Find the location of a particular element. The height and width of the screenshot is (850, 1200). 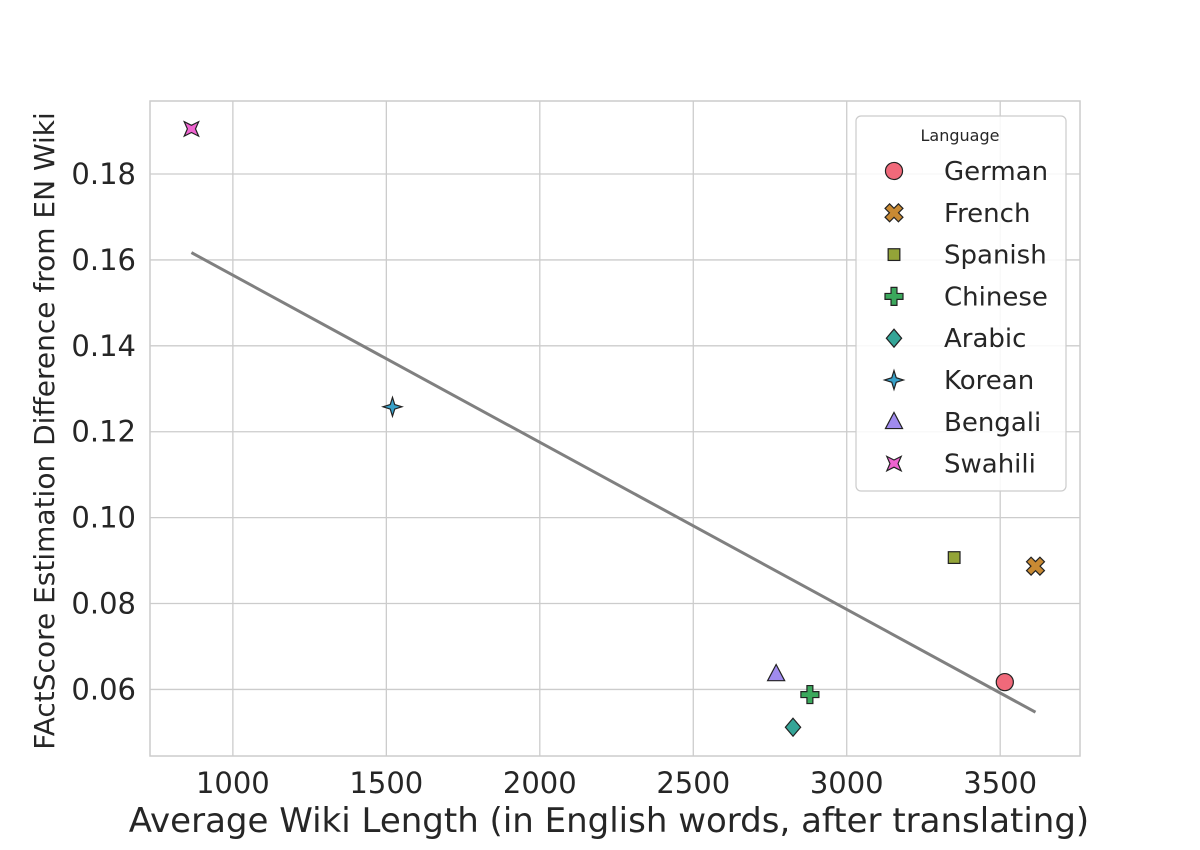

data-point-arabic is located at coordinates (793, 727).